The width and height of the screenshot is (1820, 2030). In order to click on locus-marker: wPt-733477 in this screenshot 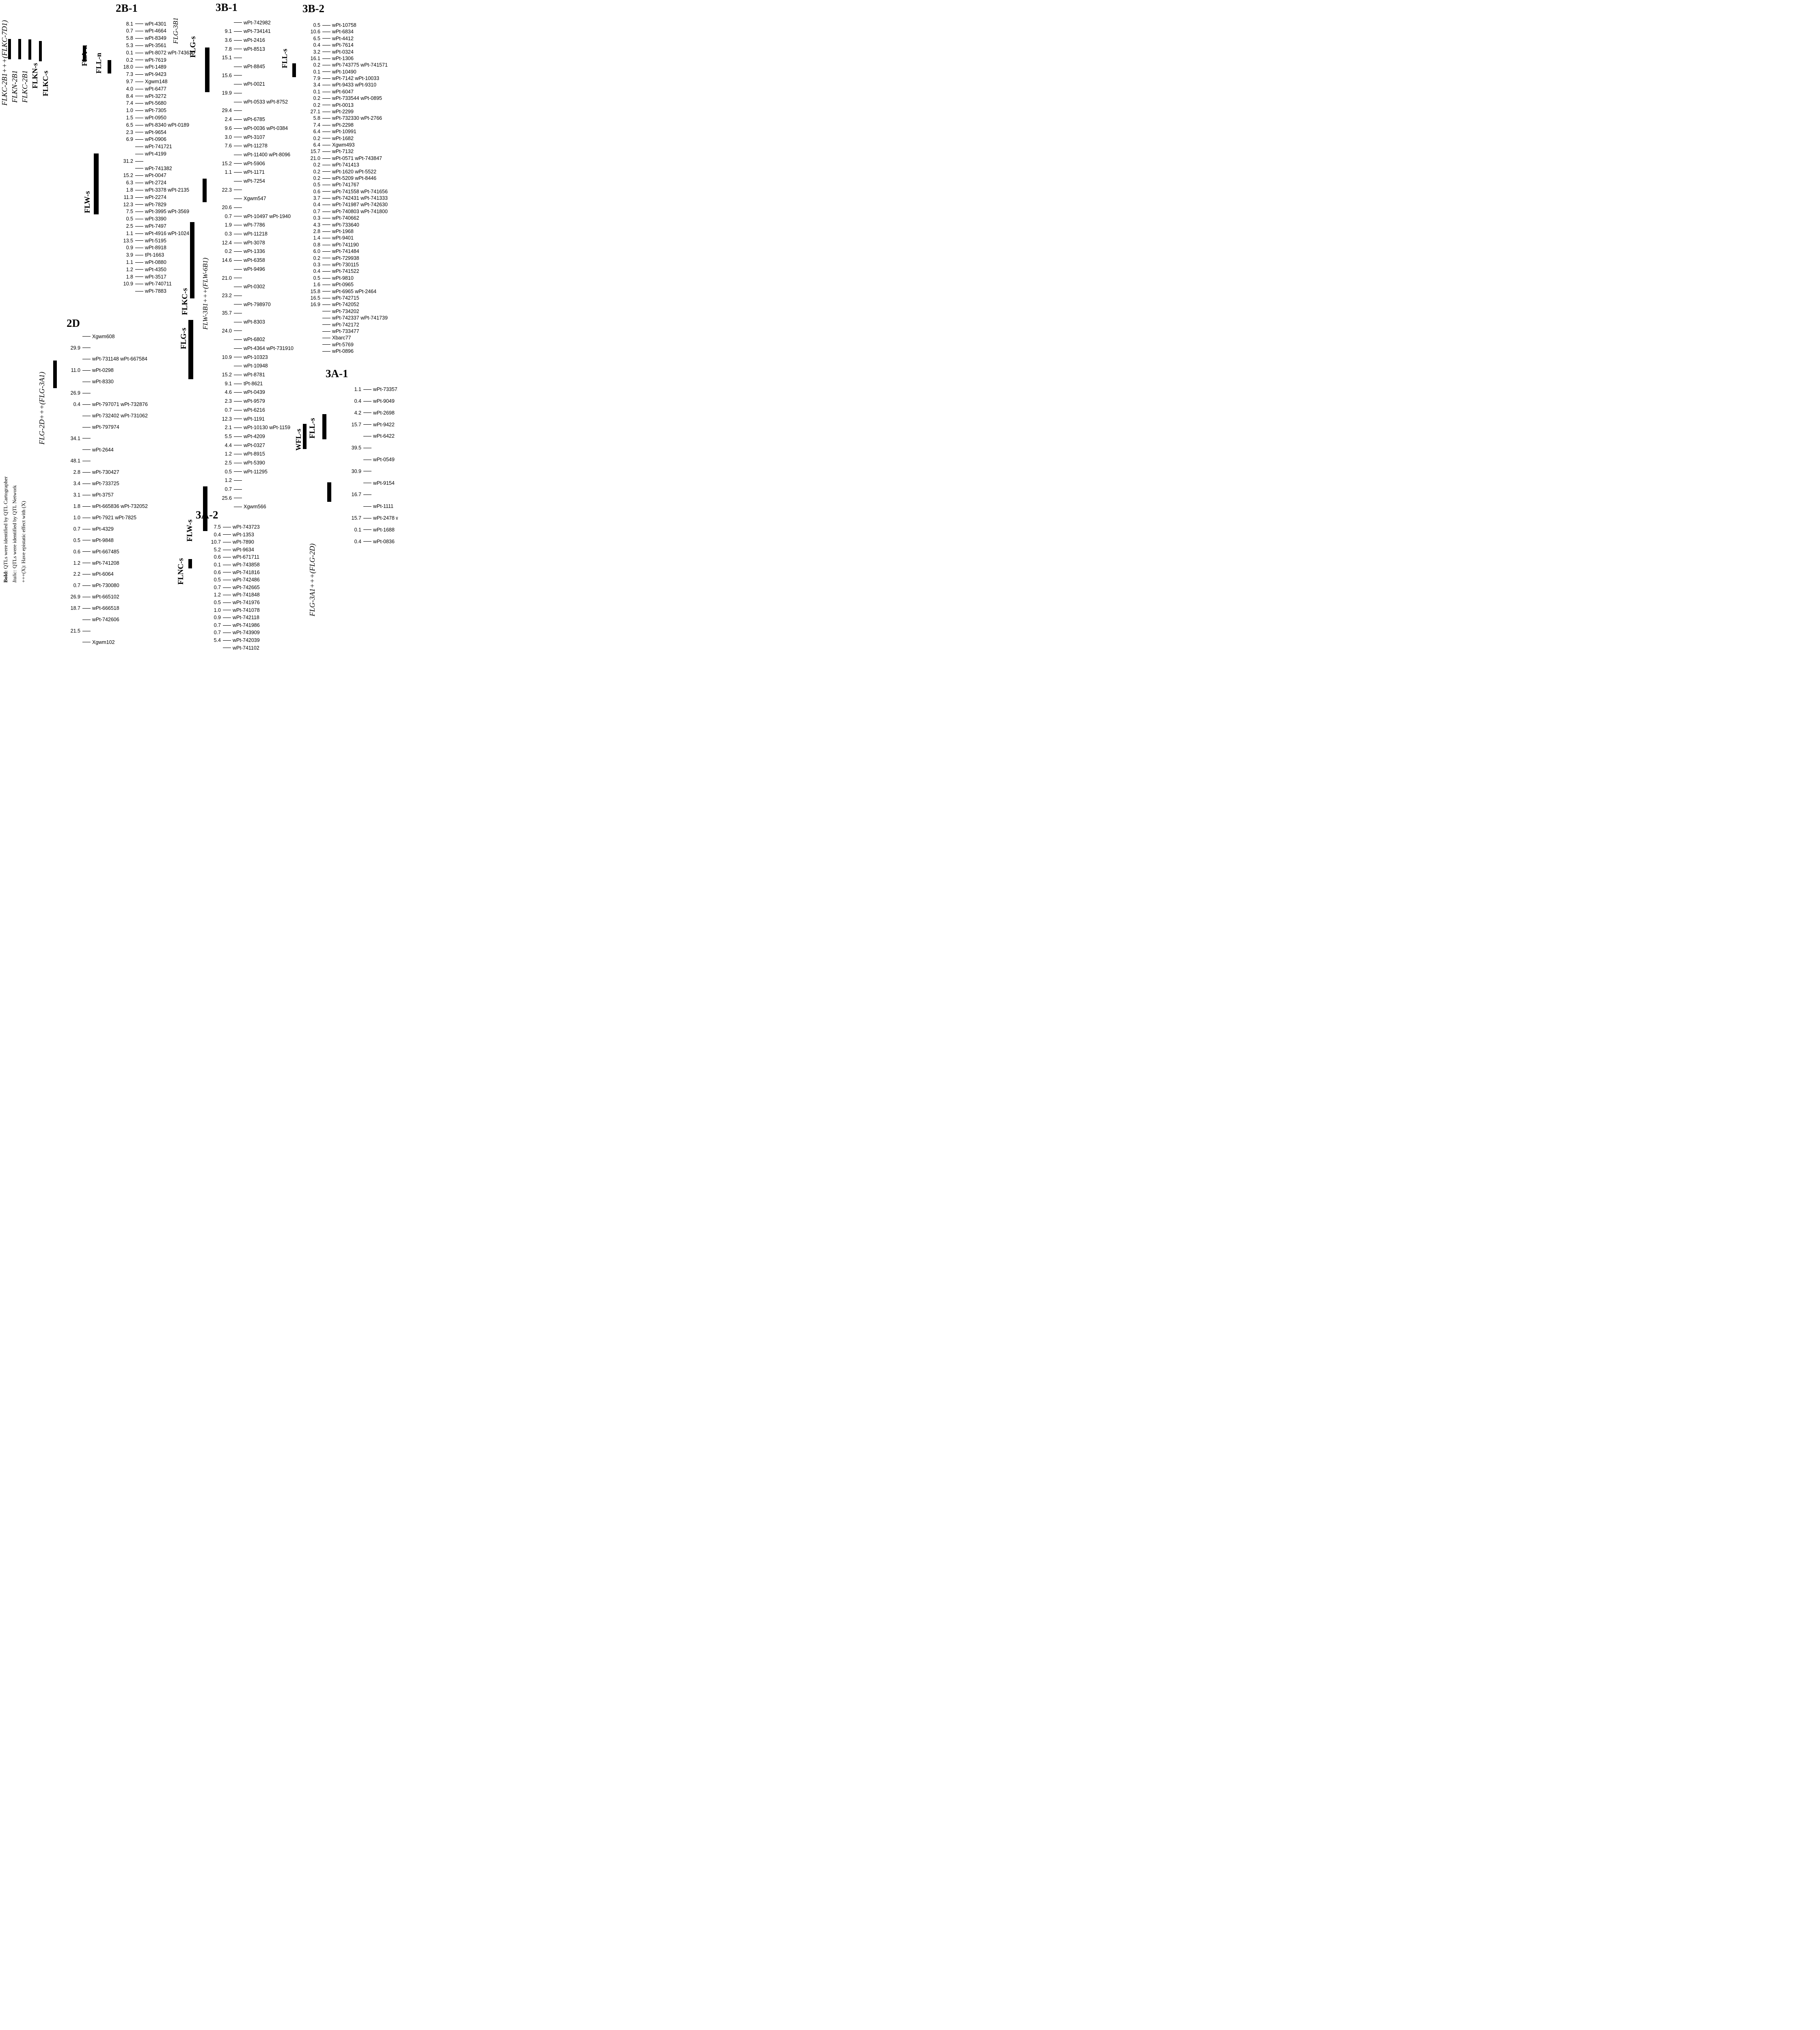, I will do `click(345, 331)`.